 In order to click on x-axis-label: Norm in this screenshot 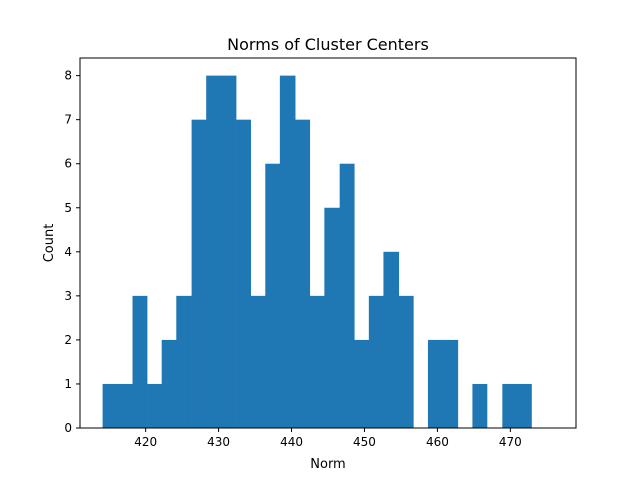, I will do `click(327, 464)`.